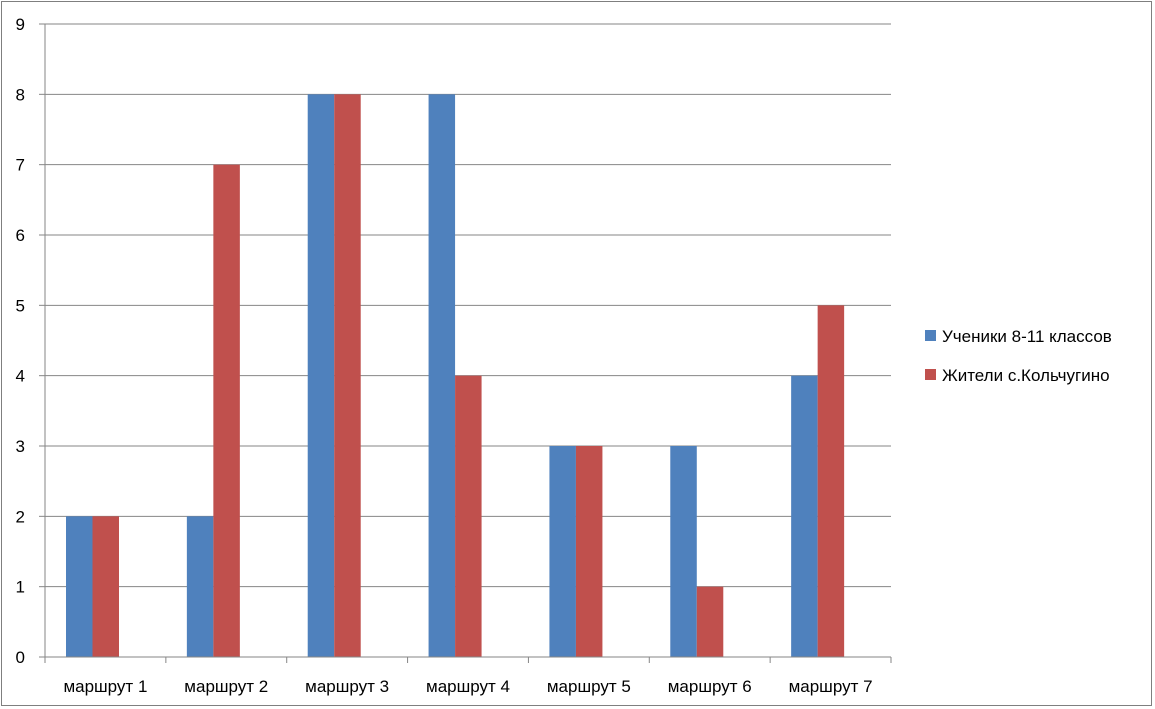 The width and height of the screenshot is (1155, 709). Describe the element at coordinates (831, 686) in the screenshot. I see `x-tick-label: маршрут 7` at that location.